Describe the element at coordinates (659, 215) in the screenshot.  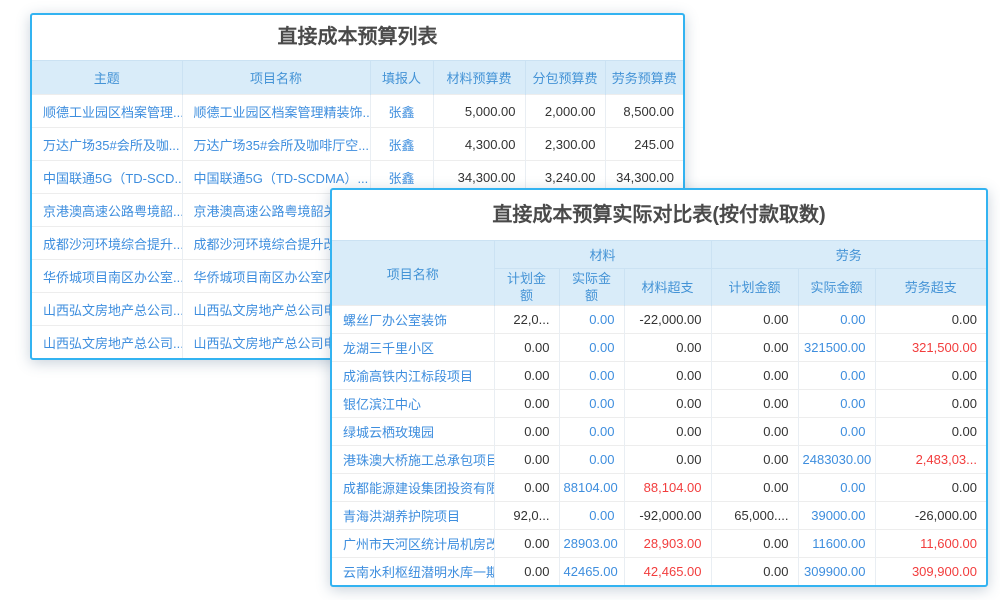
I see `comparison-title: 直接成本预算实际对比表(按付款取数)` at that location.